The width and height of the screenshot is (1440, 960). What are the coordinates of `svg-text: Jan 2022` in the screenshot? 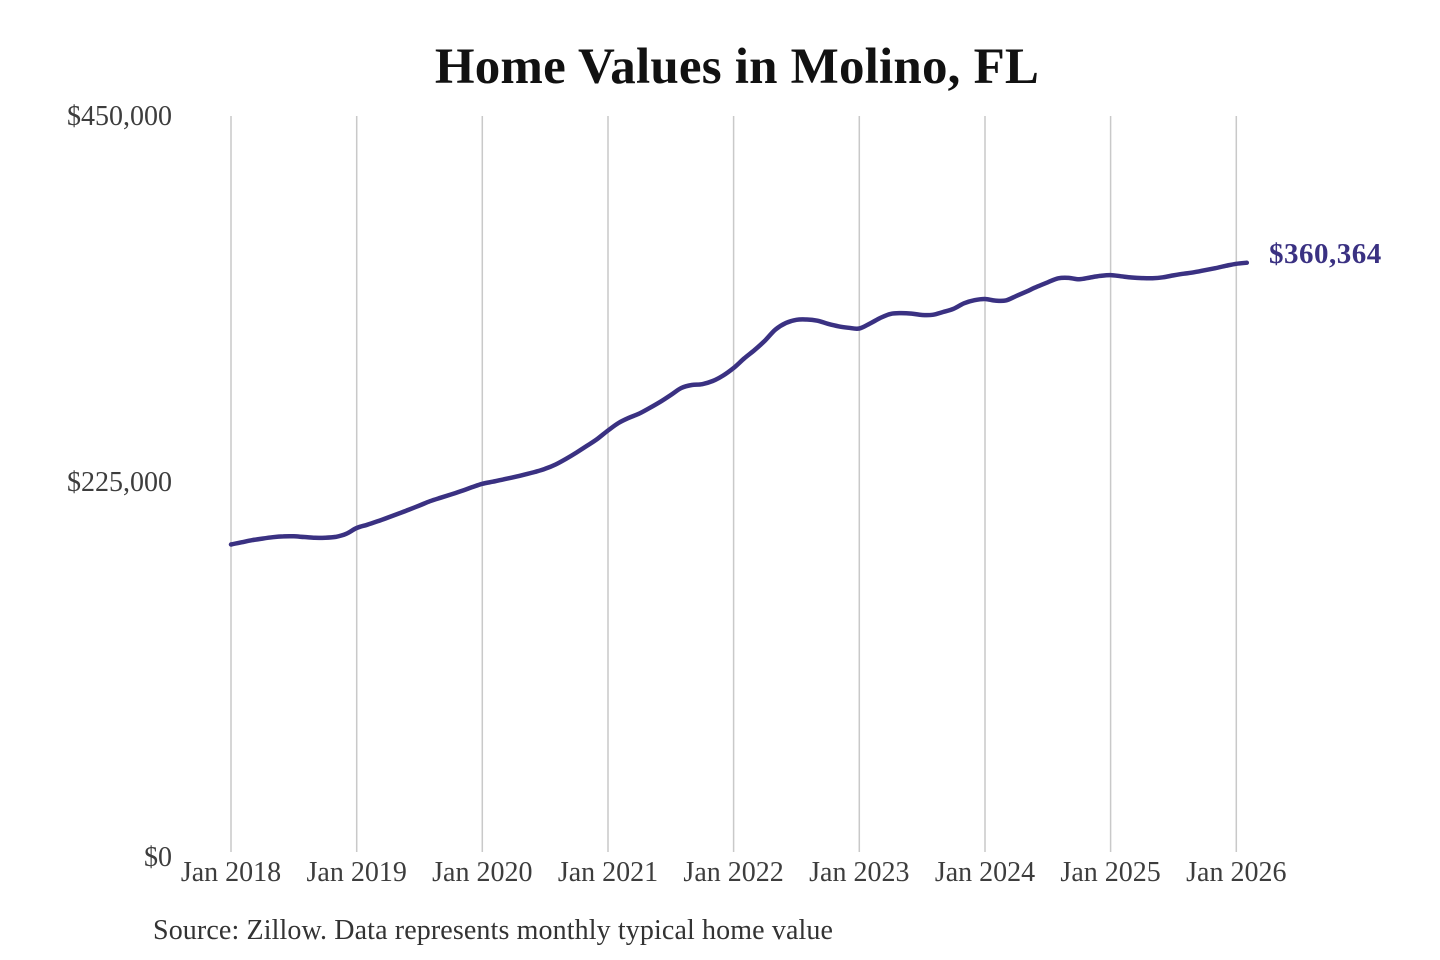 It's located at (733, 872).